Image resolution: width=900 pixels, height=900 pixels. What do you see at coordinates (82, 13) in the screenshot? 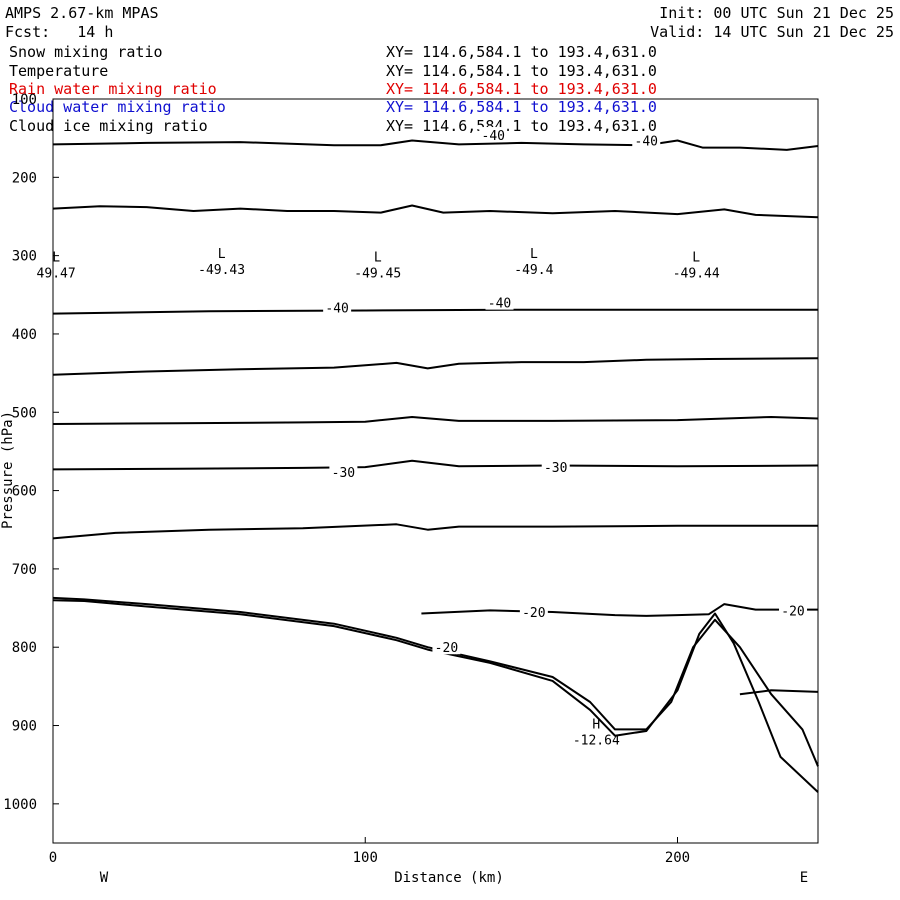
I see `model-title: AMPS 2.67-km MPAS` at bounding box center [82, 13].